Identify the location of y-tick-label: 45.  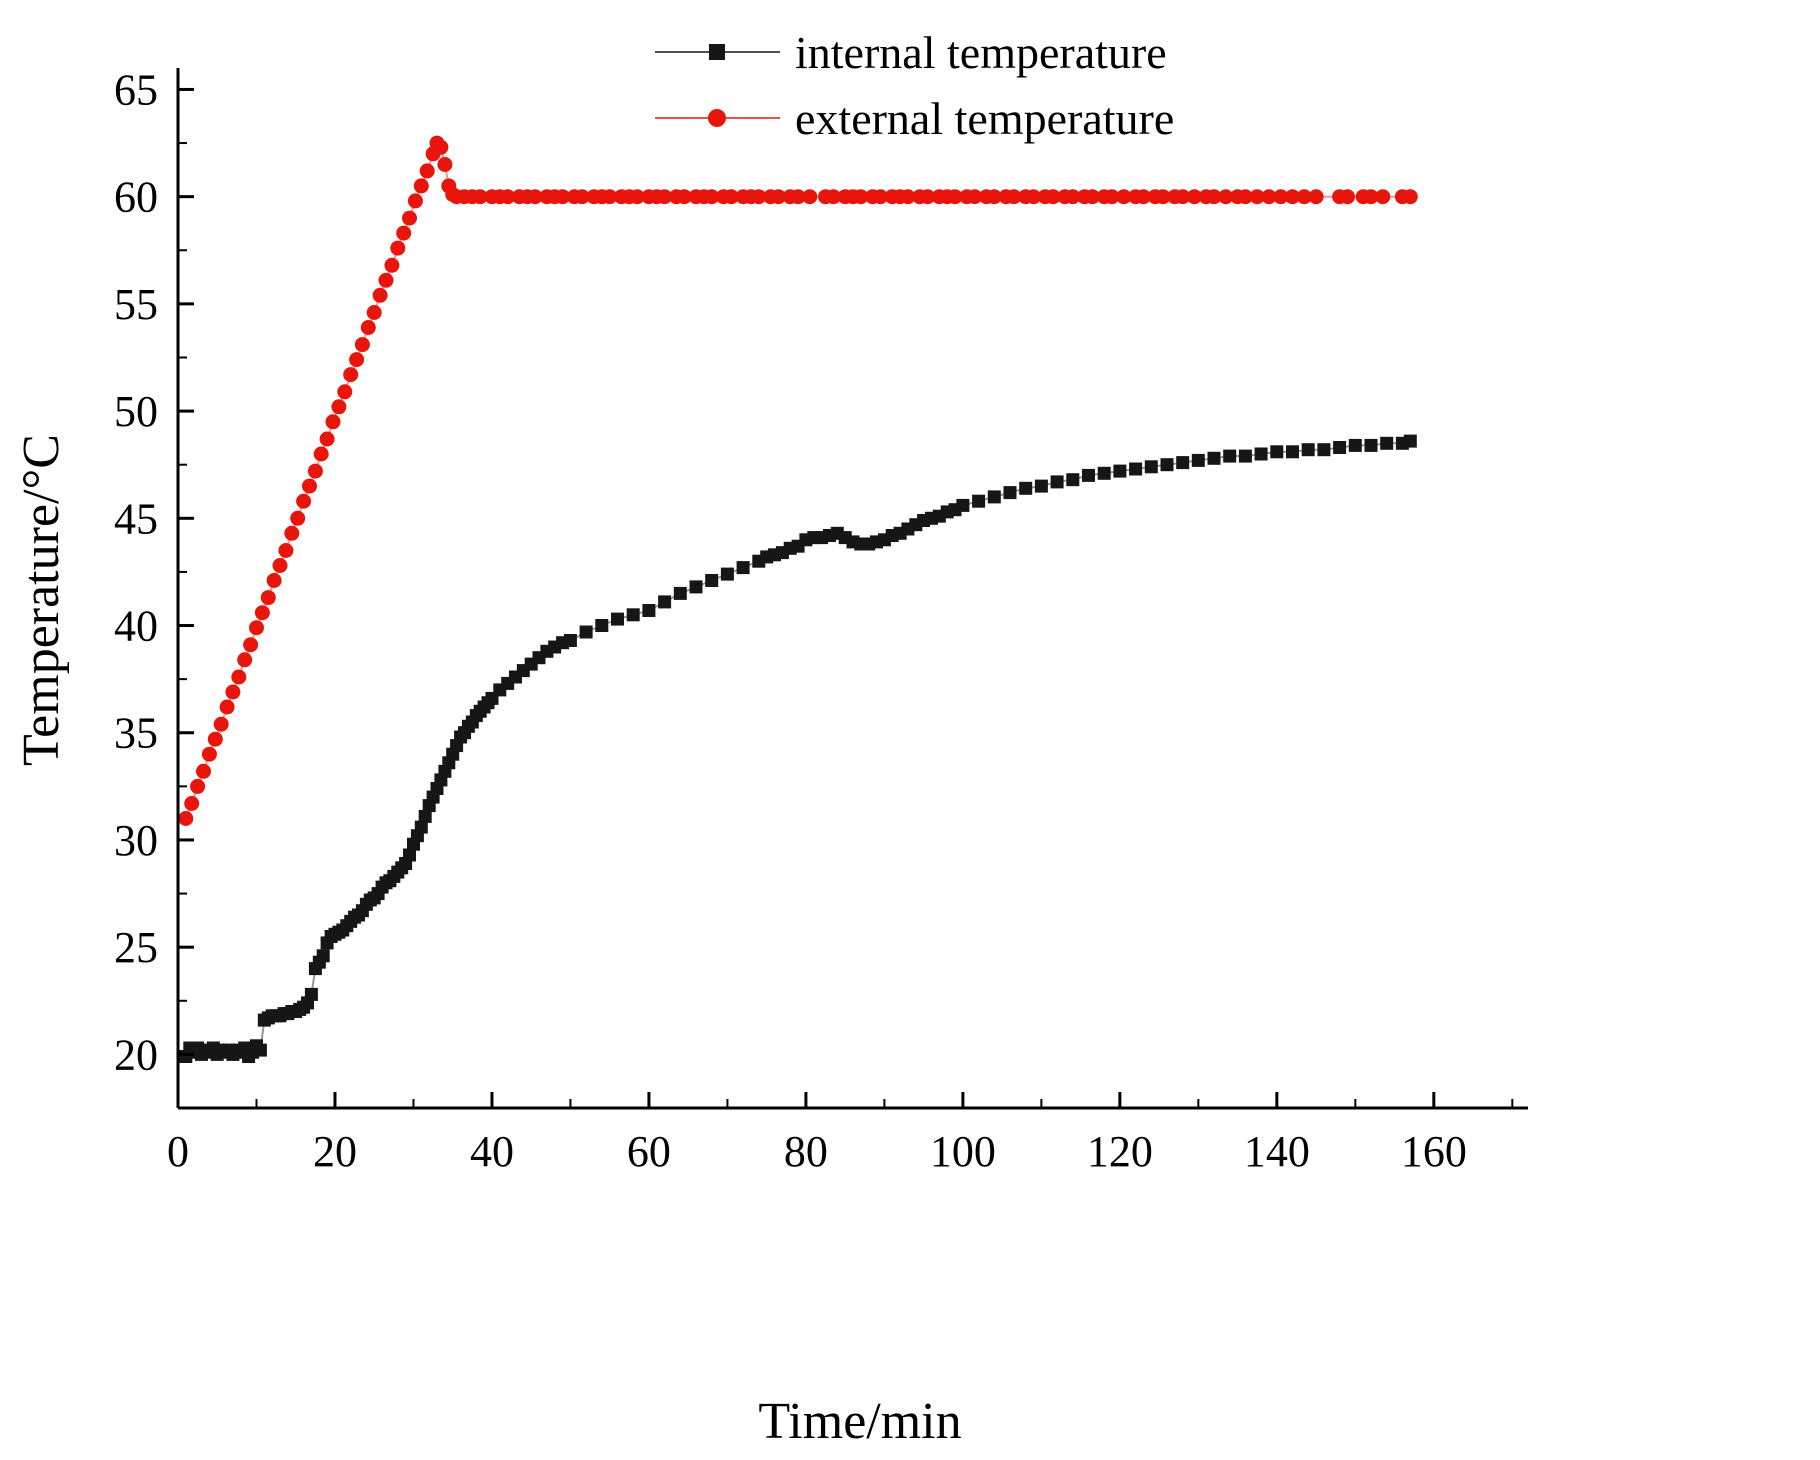
(136, 518).